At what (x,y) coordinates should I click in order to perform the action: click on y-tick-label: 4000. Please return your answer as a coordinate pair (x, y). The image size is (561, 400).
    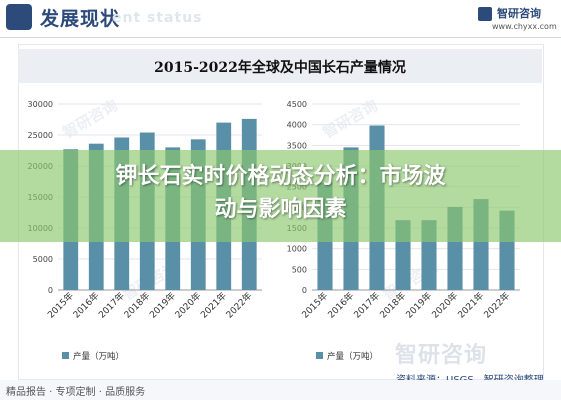
    Looking at the image, I should click on (297, 125).